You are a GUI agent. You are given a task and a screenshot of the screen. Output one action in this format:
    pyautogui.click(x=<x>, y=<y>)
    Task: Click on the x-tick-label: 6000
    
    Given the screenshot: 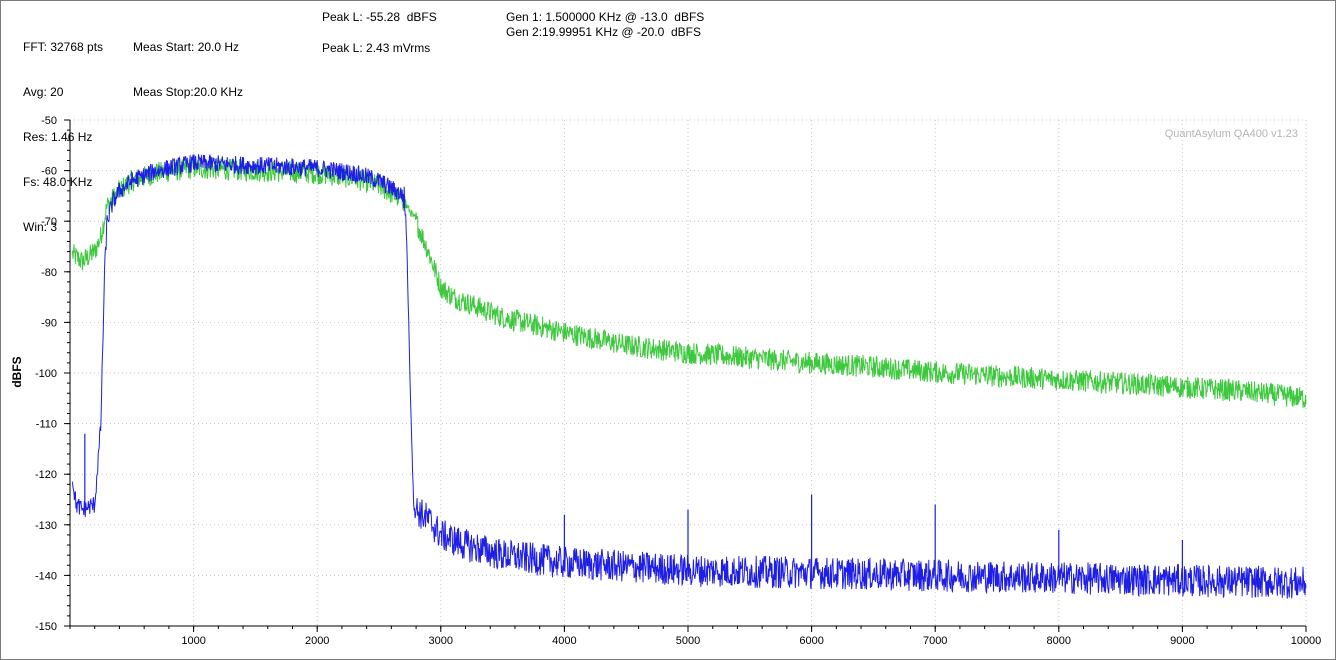 What is the action you would take?
    pyautogui.click(x=811, y=641)
    